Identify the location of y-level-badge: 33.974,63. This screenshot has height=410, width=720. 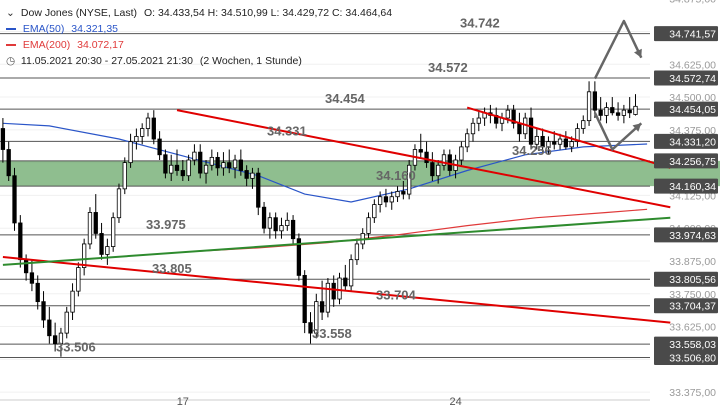
(686, 235).